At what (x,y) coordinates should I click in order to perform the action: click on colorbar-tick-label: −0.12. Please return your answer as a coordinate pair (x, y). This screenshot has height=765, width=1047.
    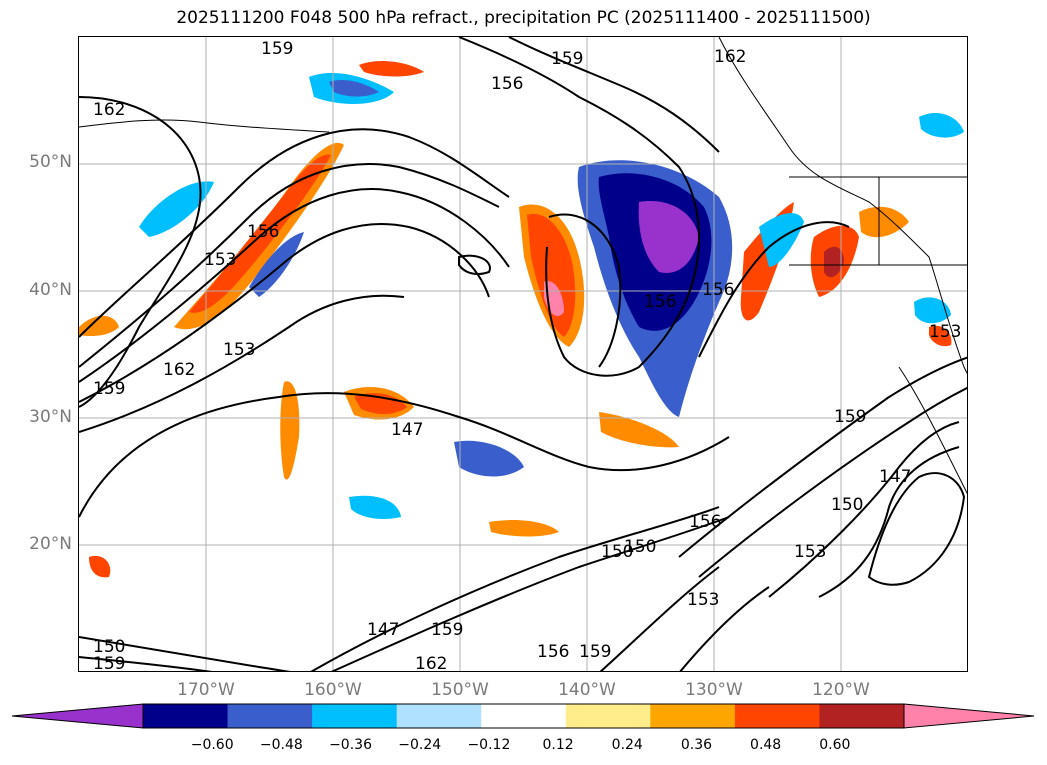
    Looking at the image, I should click on (489, 745).